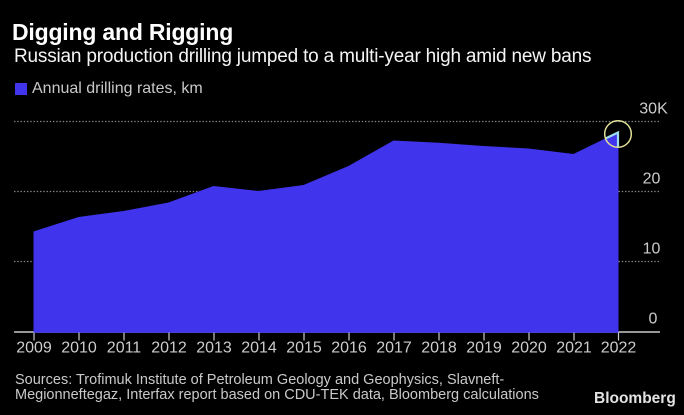 The height and width of the screenshot is (415, 684). I want to click on svg-text: 2022, so click(619, 348).